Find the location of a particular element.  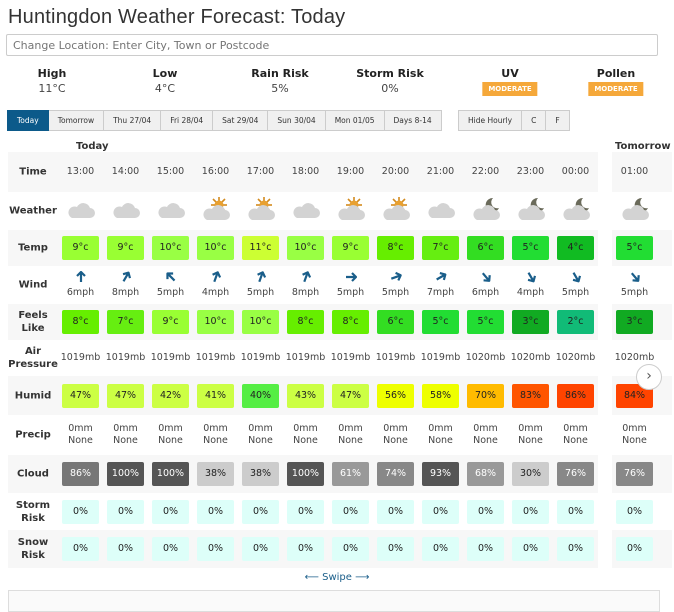

cell-humid: 58% is located at coordinates (440, 395).